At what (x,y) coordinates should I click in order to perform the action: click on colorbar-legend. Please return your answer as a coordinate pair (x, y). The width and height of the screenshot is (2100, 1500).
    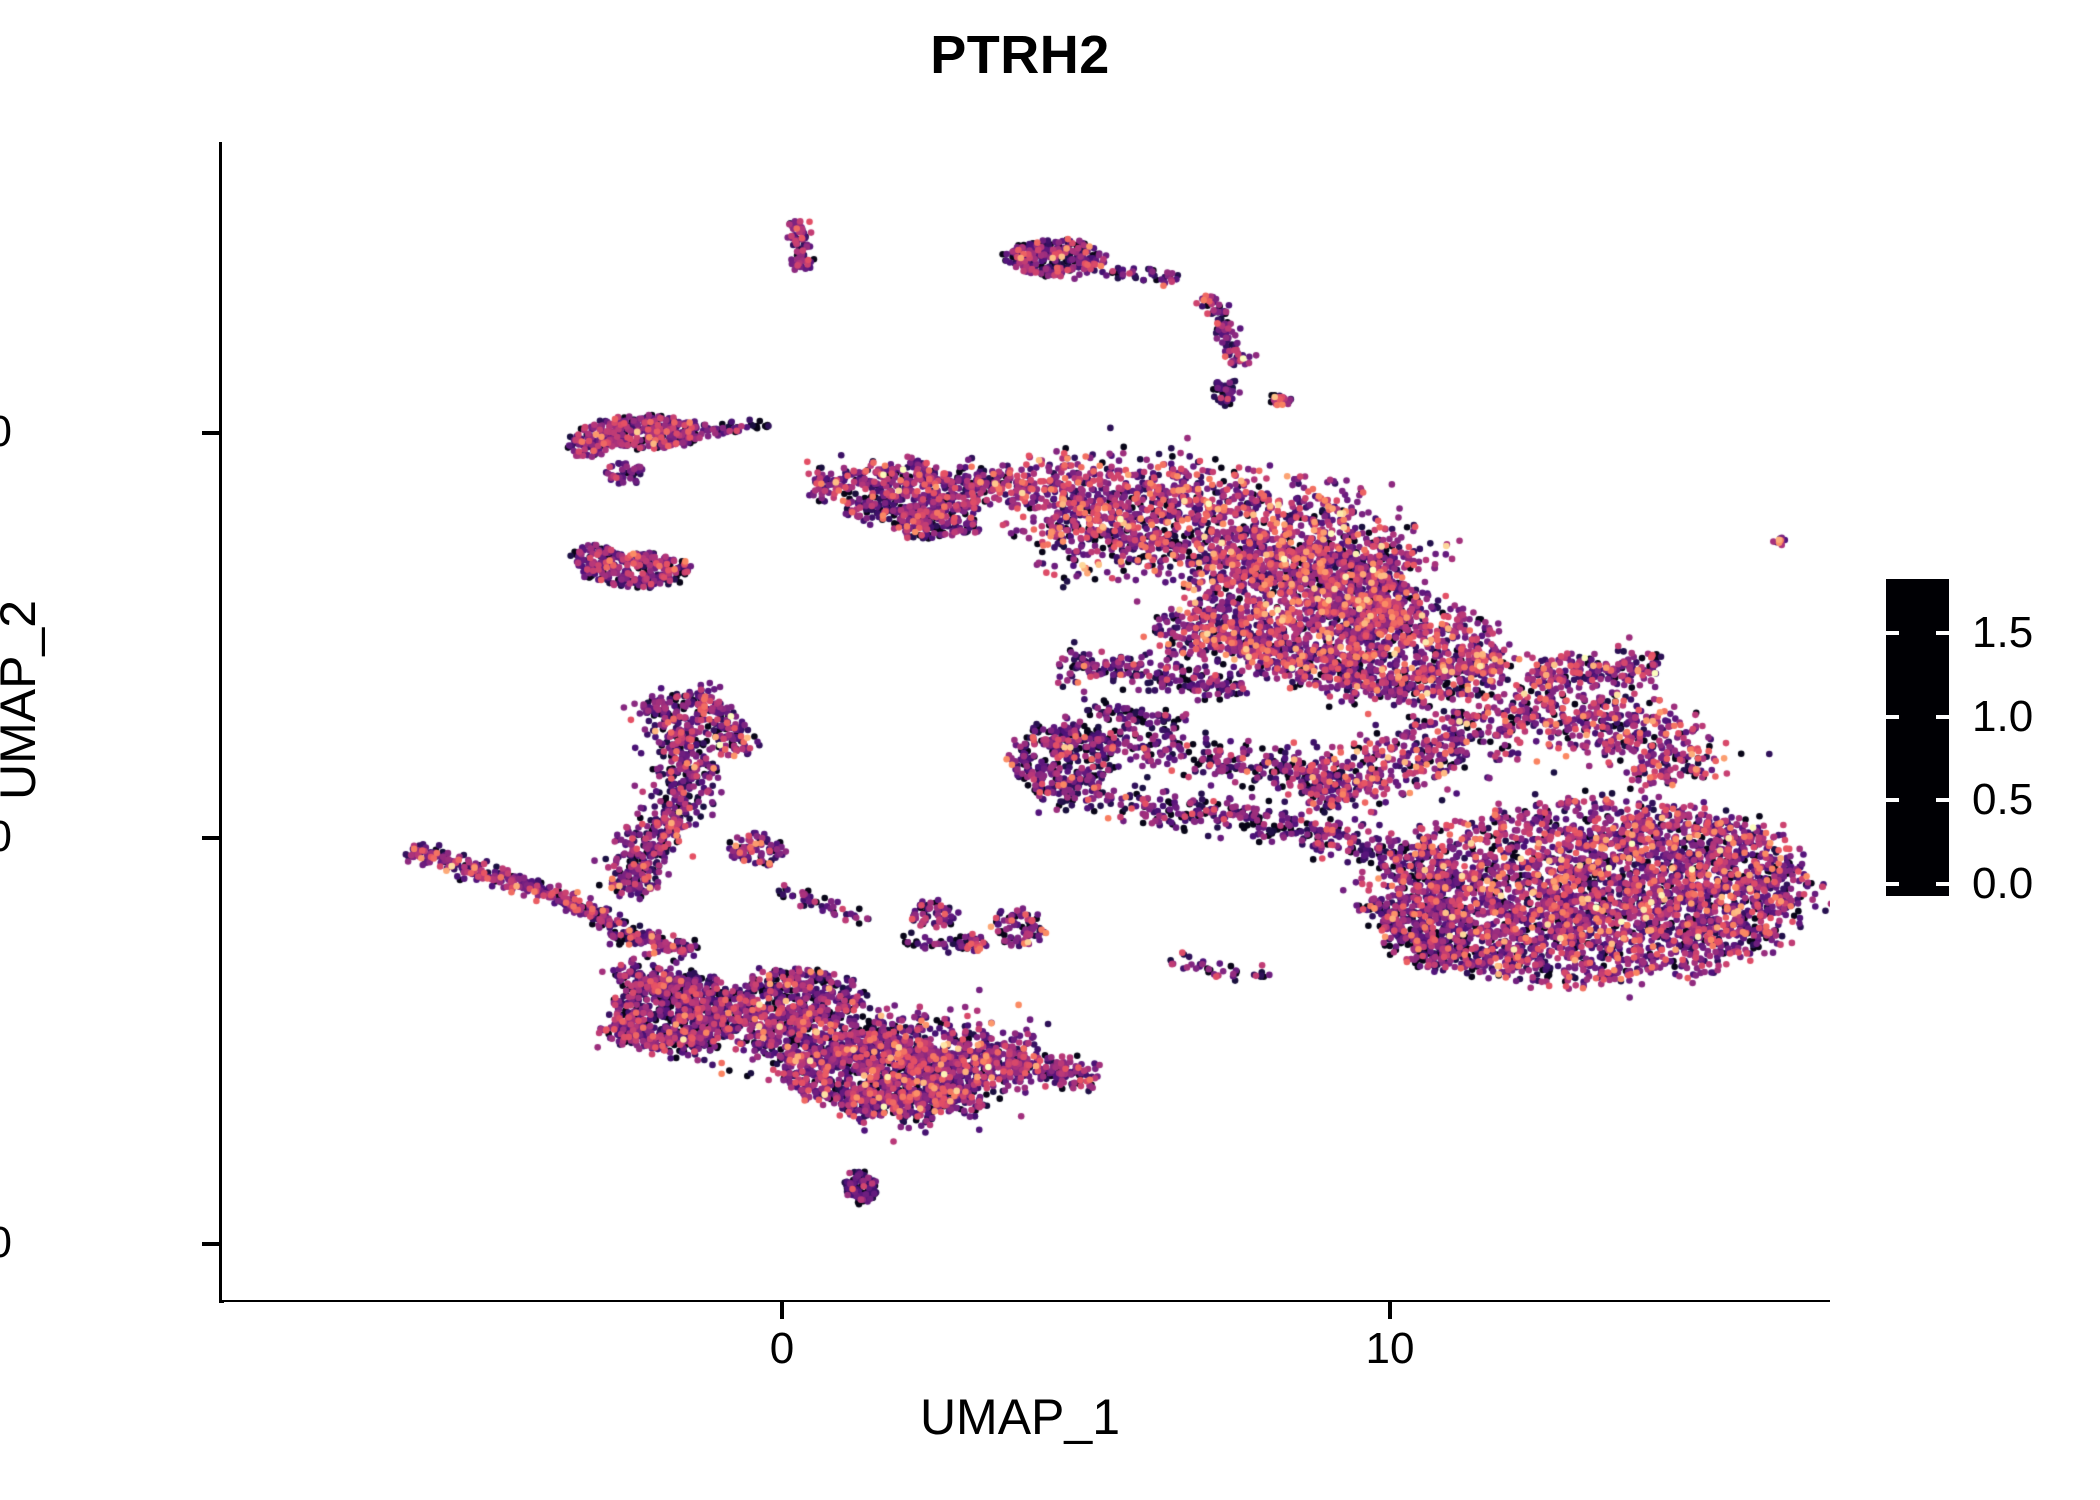
    Looking at the image, I should click on (1917, 737).